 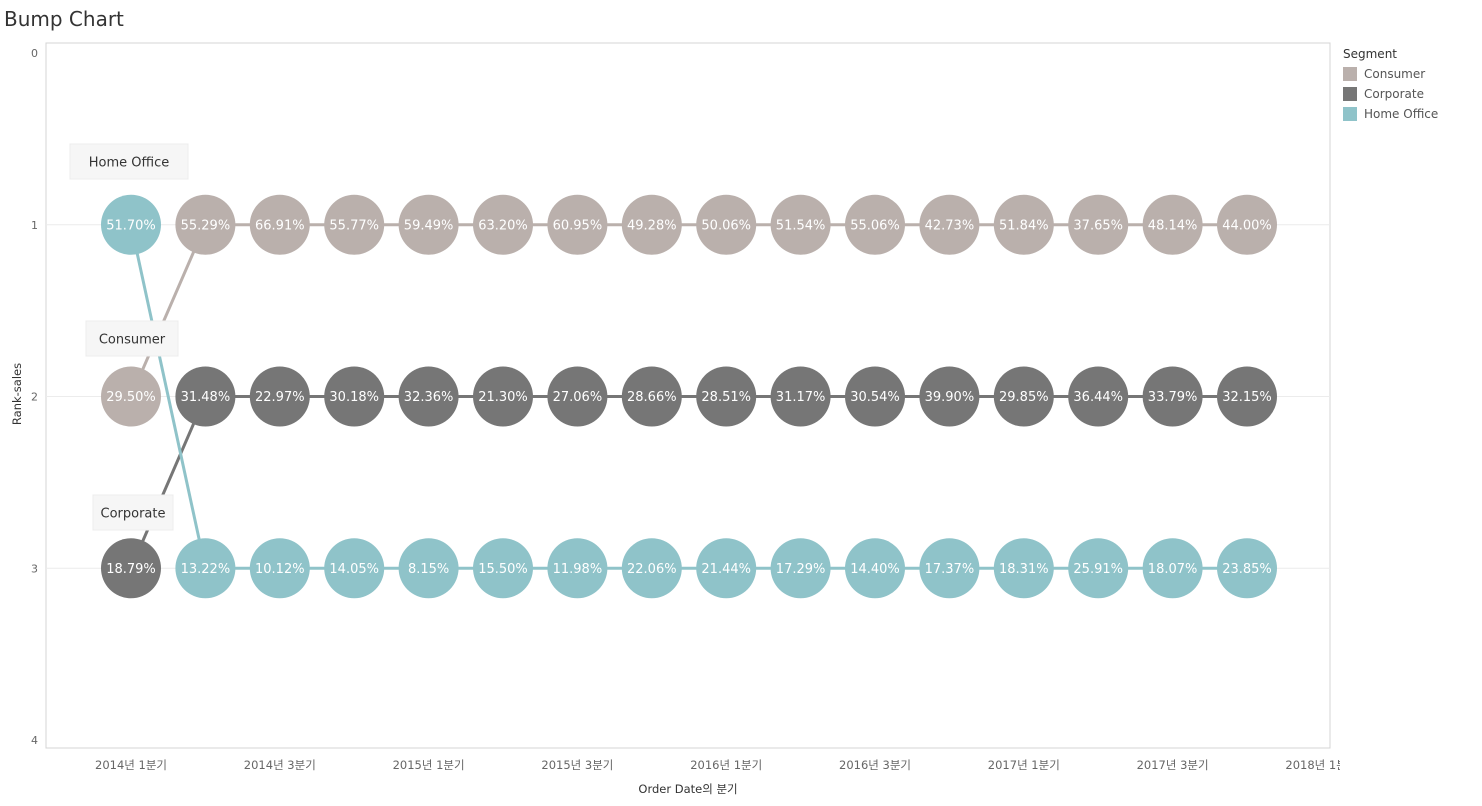 I want to click on y-tick-label: 3, so click(x=34, y=568).